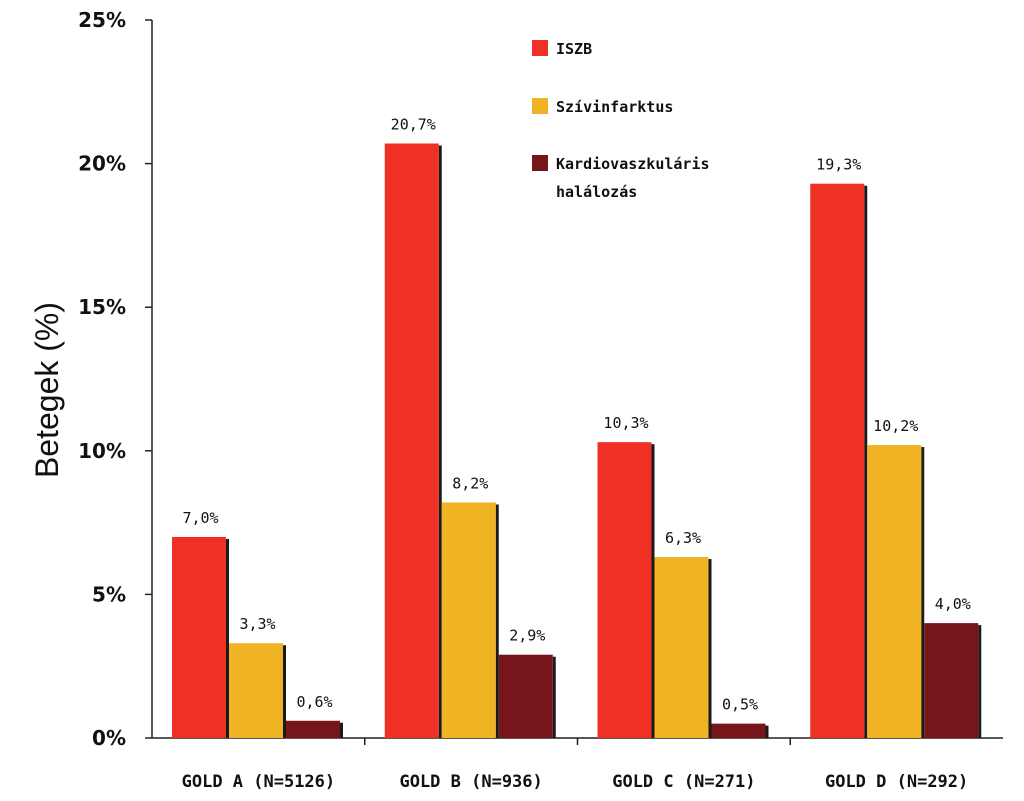 This screenshot has height=801, width=1024. Describe the element at coordinates (200, 518) in the screenshot. I see `data-label: 7,0%` at that location.